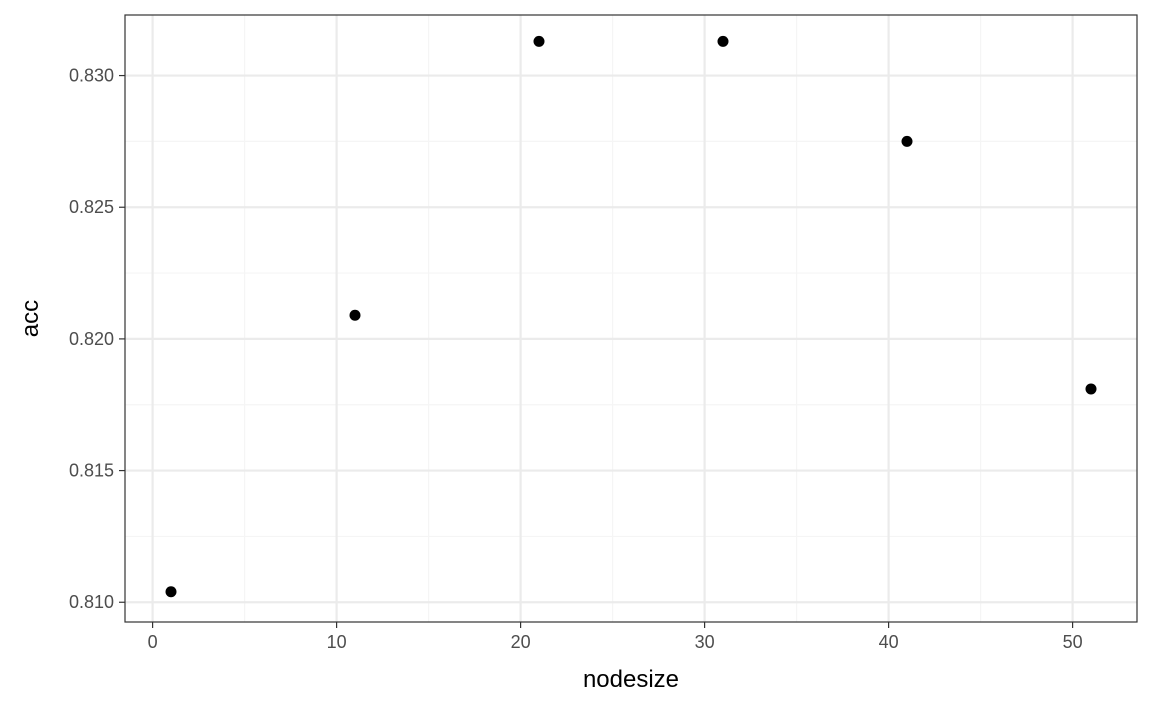 Image resolution: width=1152 pixels, height=711 pixels. I want to click on x-tick-label: 50, so click(1073, 642).